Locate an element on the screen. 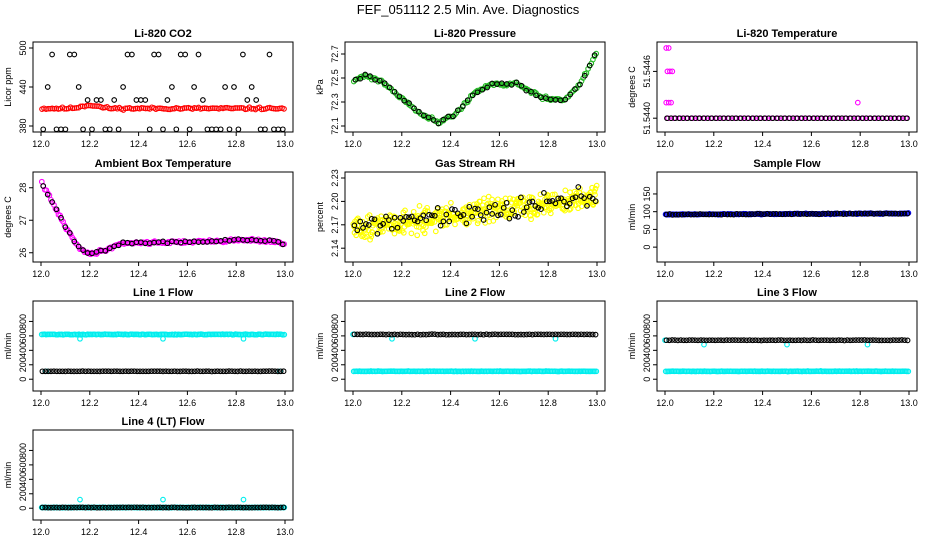 Image resolution: width=936 pixels, height=545 pixels. y-axis-label: degrees C is located at coordinates (8, 217).